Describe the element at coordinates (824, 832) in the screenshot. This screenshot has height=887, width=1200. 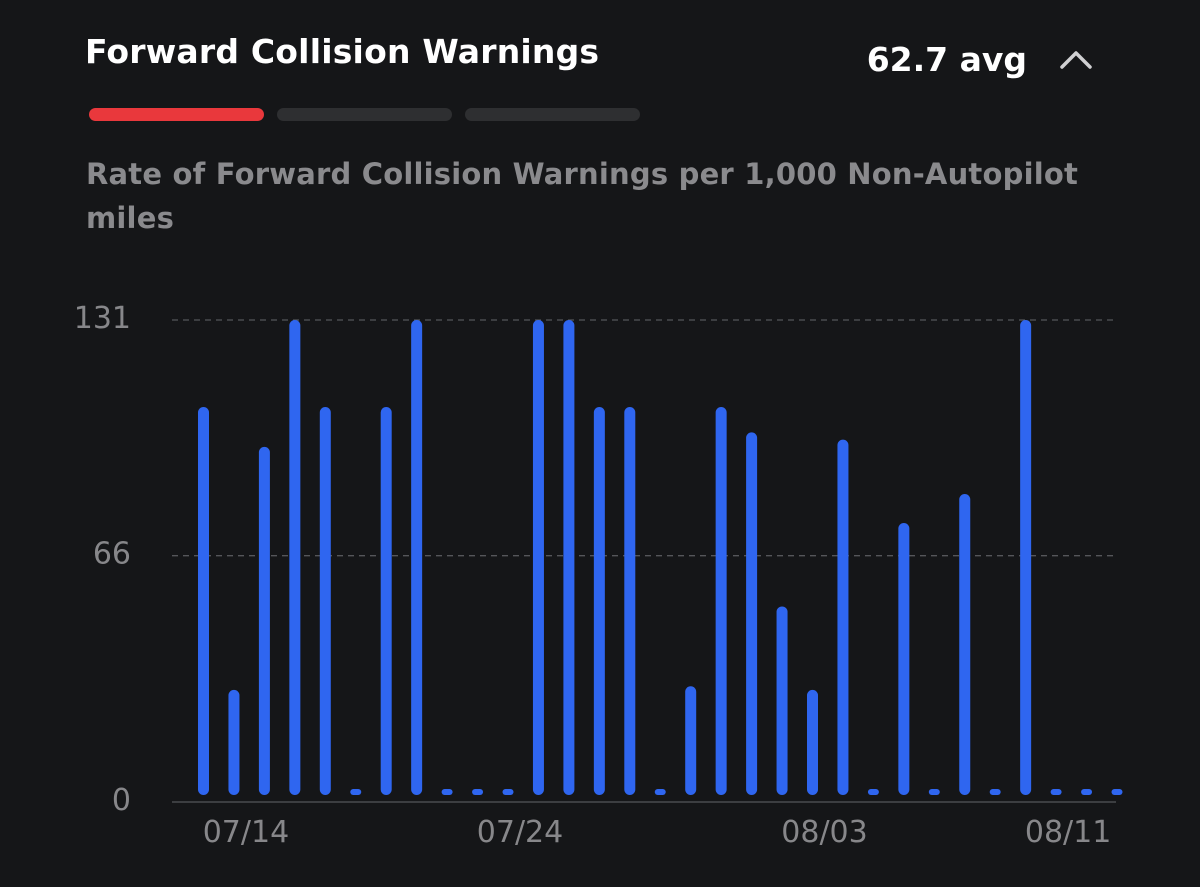
I see `x-tick-label: 08/03` at that location.